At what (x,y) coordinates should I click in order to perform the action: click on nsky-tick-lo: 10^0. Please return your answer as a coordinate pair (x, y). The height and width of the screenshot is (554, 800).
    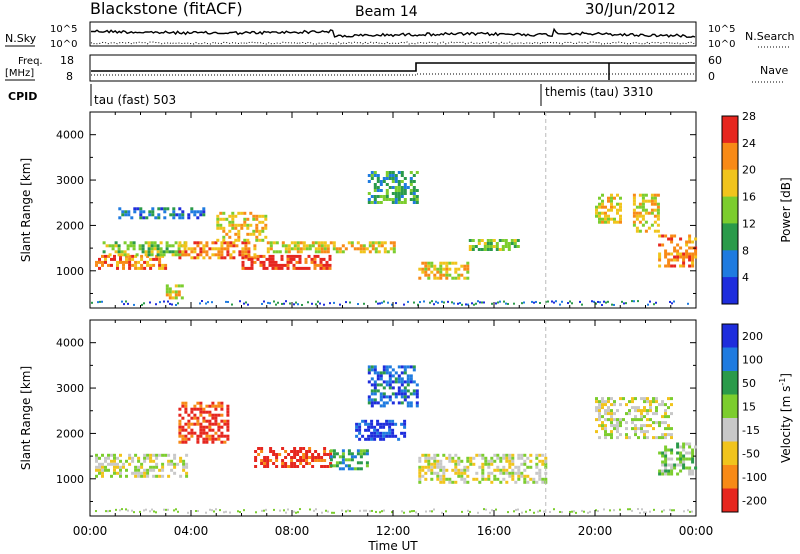
    Looking at the image, I should click on (63, 44).